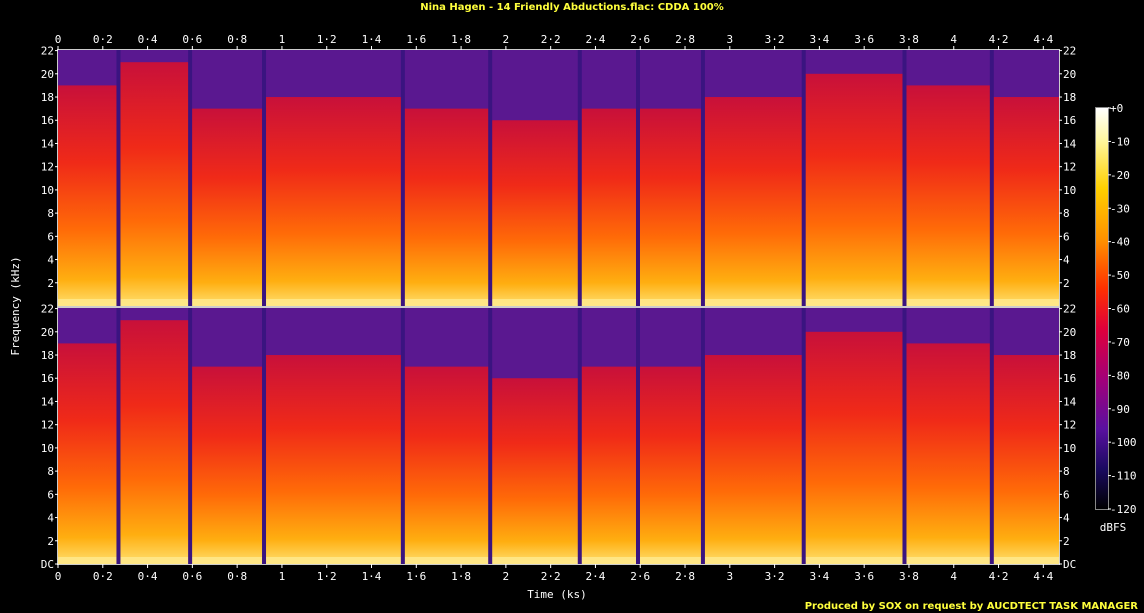 The height and width of the screenshot is (613, 1144). What do you see at coordinates (1123, 442) in the screenshot?
I see `colorbar-tick-label: -100` at bounding box center [1123, 442].